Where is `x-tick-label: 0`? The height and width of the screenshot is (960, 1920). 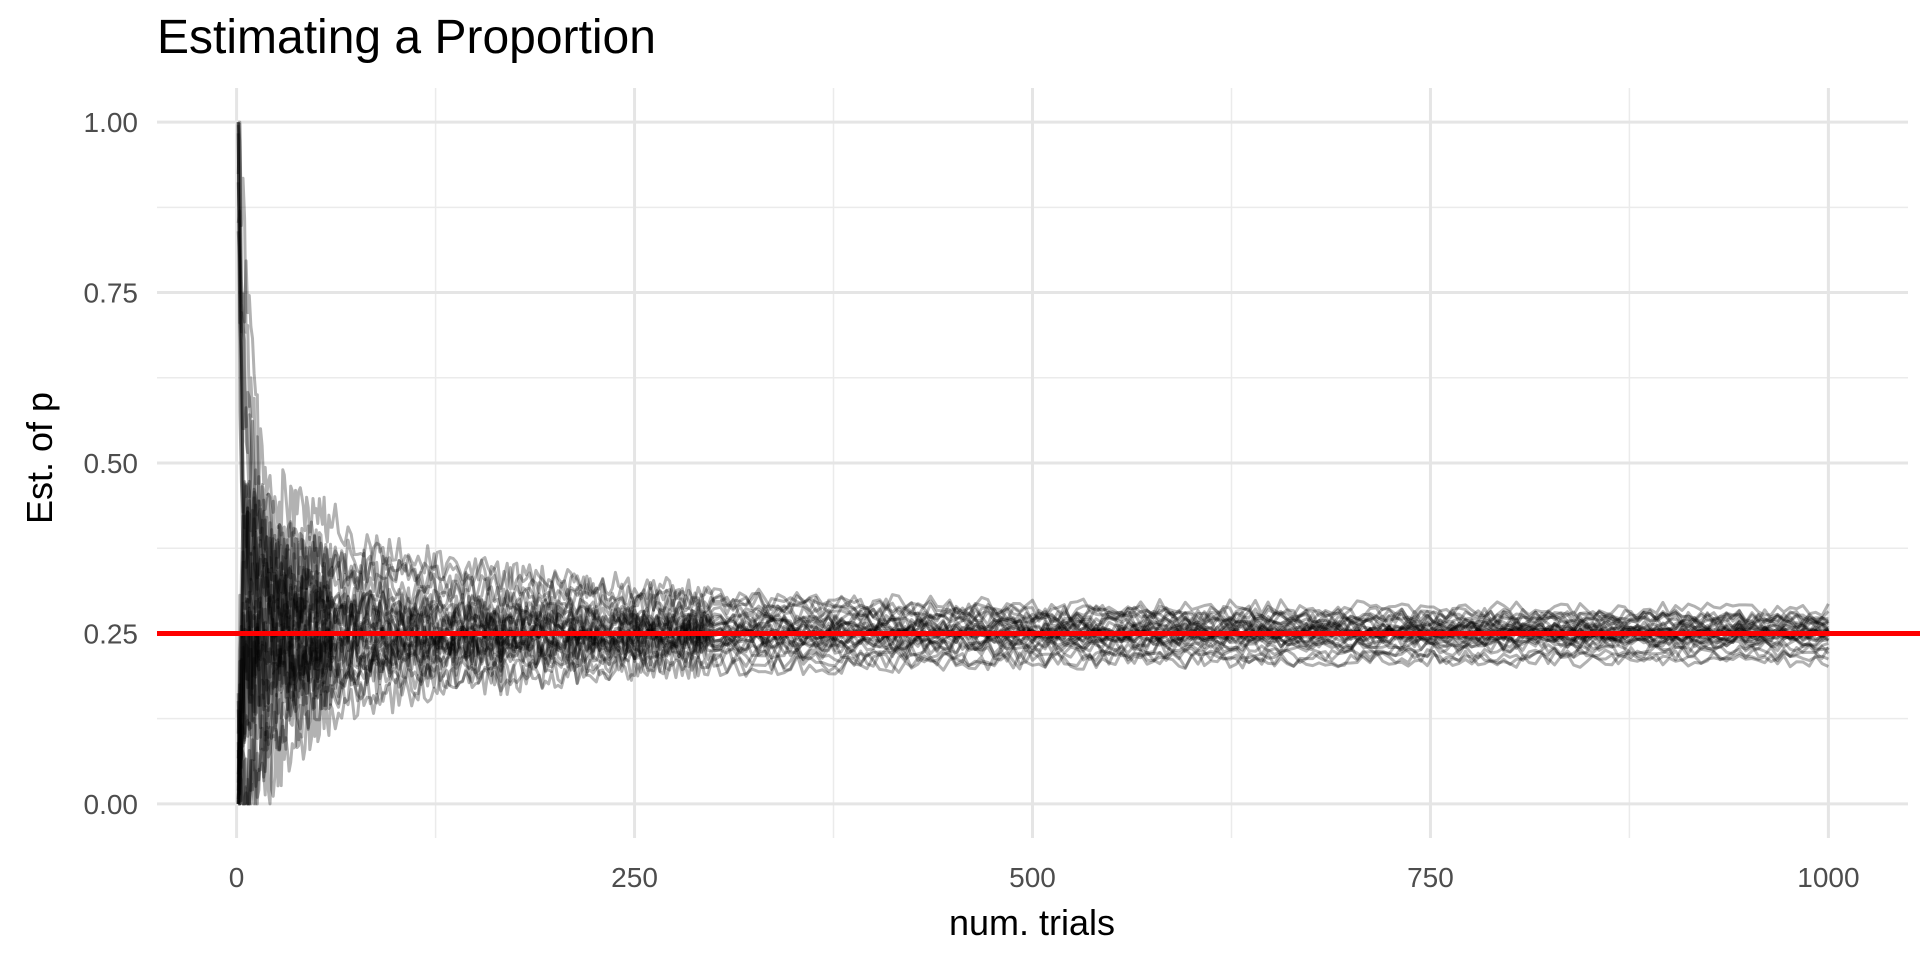
x-tick-label: 0 is located at coordinates (237, 877).